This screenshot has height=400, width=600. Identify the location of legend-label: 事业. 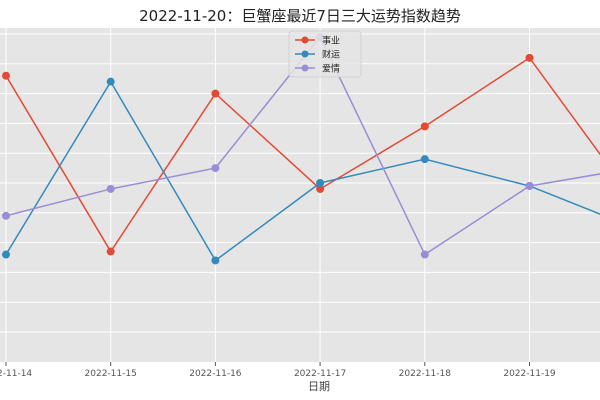
(331, 41).